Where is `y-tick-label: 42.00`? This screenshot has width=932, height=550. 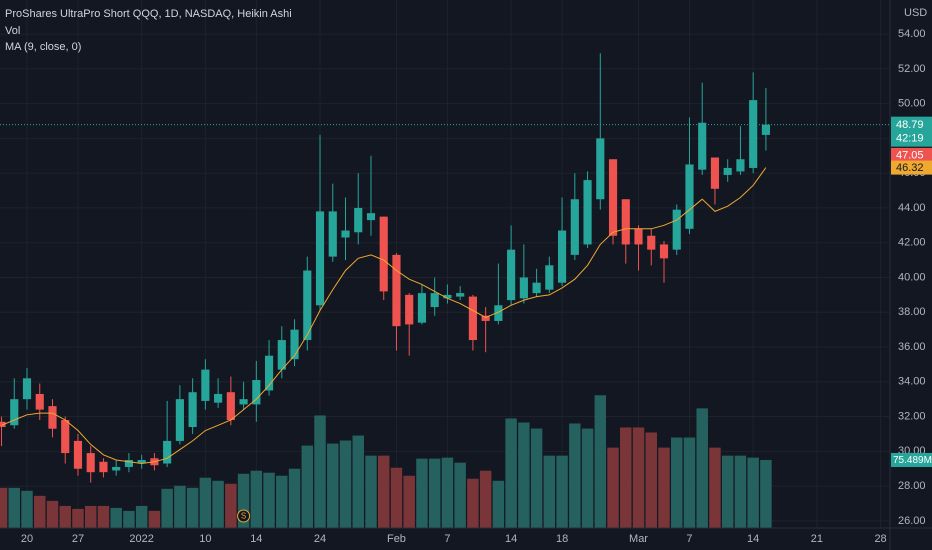
y-tick-label: 42.00 is located at coordinates (912, 243).